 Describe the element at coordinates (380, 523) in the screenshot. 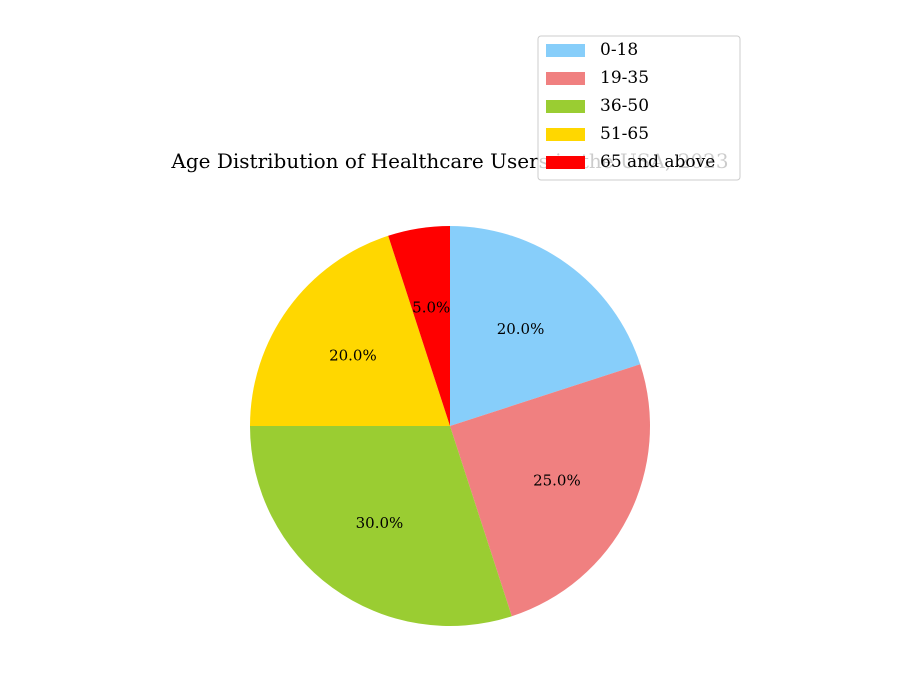

I see `pie-label-36-50: 30.0%` at that location.